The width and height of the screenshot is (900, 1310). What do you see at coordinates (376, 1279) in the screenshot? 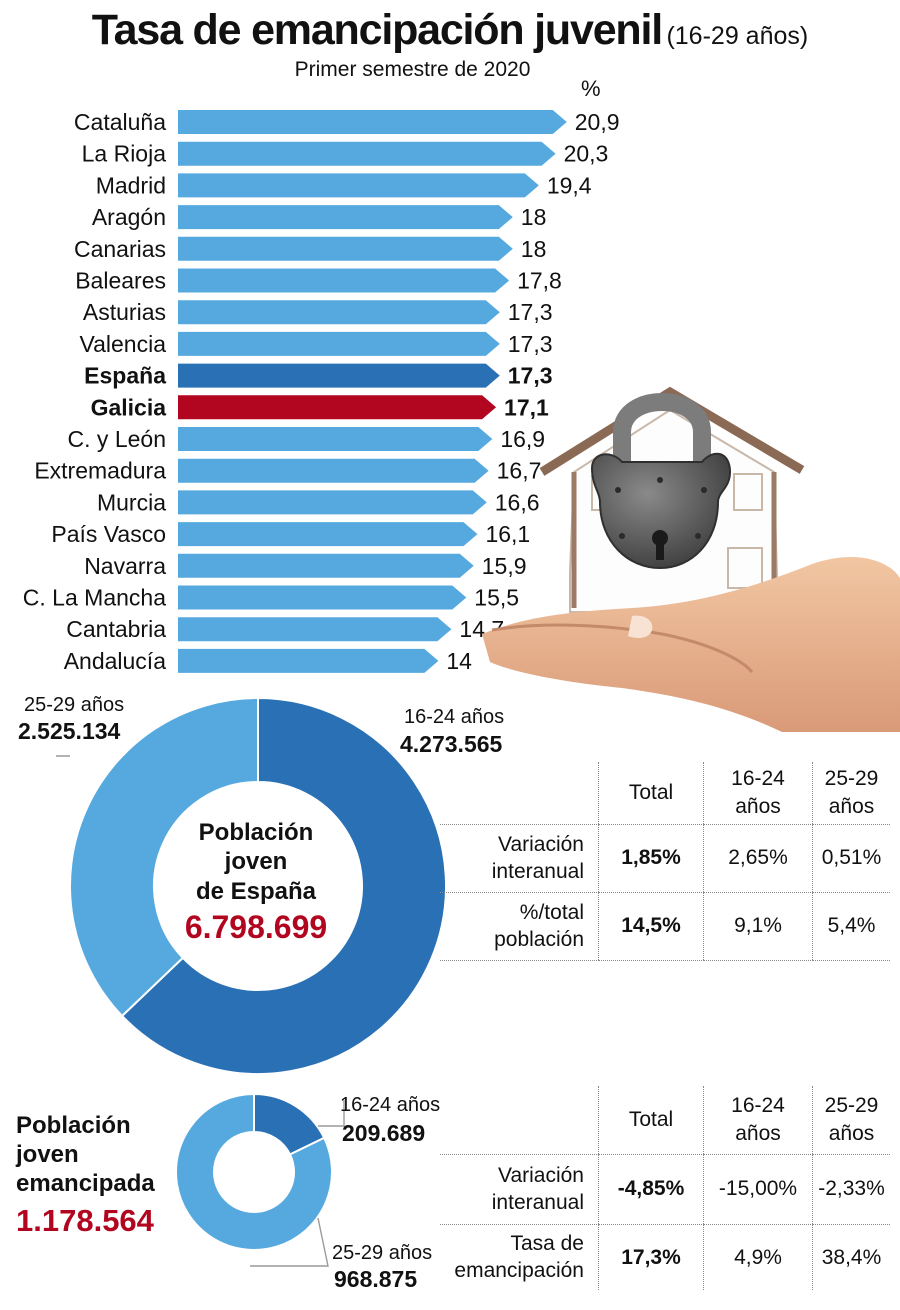
I see `donut2-value-25-29: 968.875` at bounding box center [376, 1279].